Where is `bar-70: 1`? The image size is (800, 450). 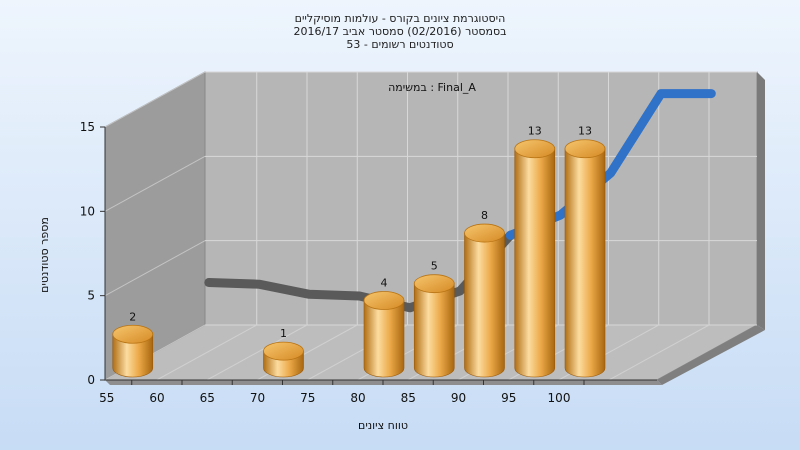 bar-70: 1 is located at coordinates (283, 352).